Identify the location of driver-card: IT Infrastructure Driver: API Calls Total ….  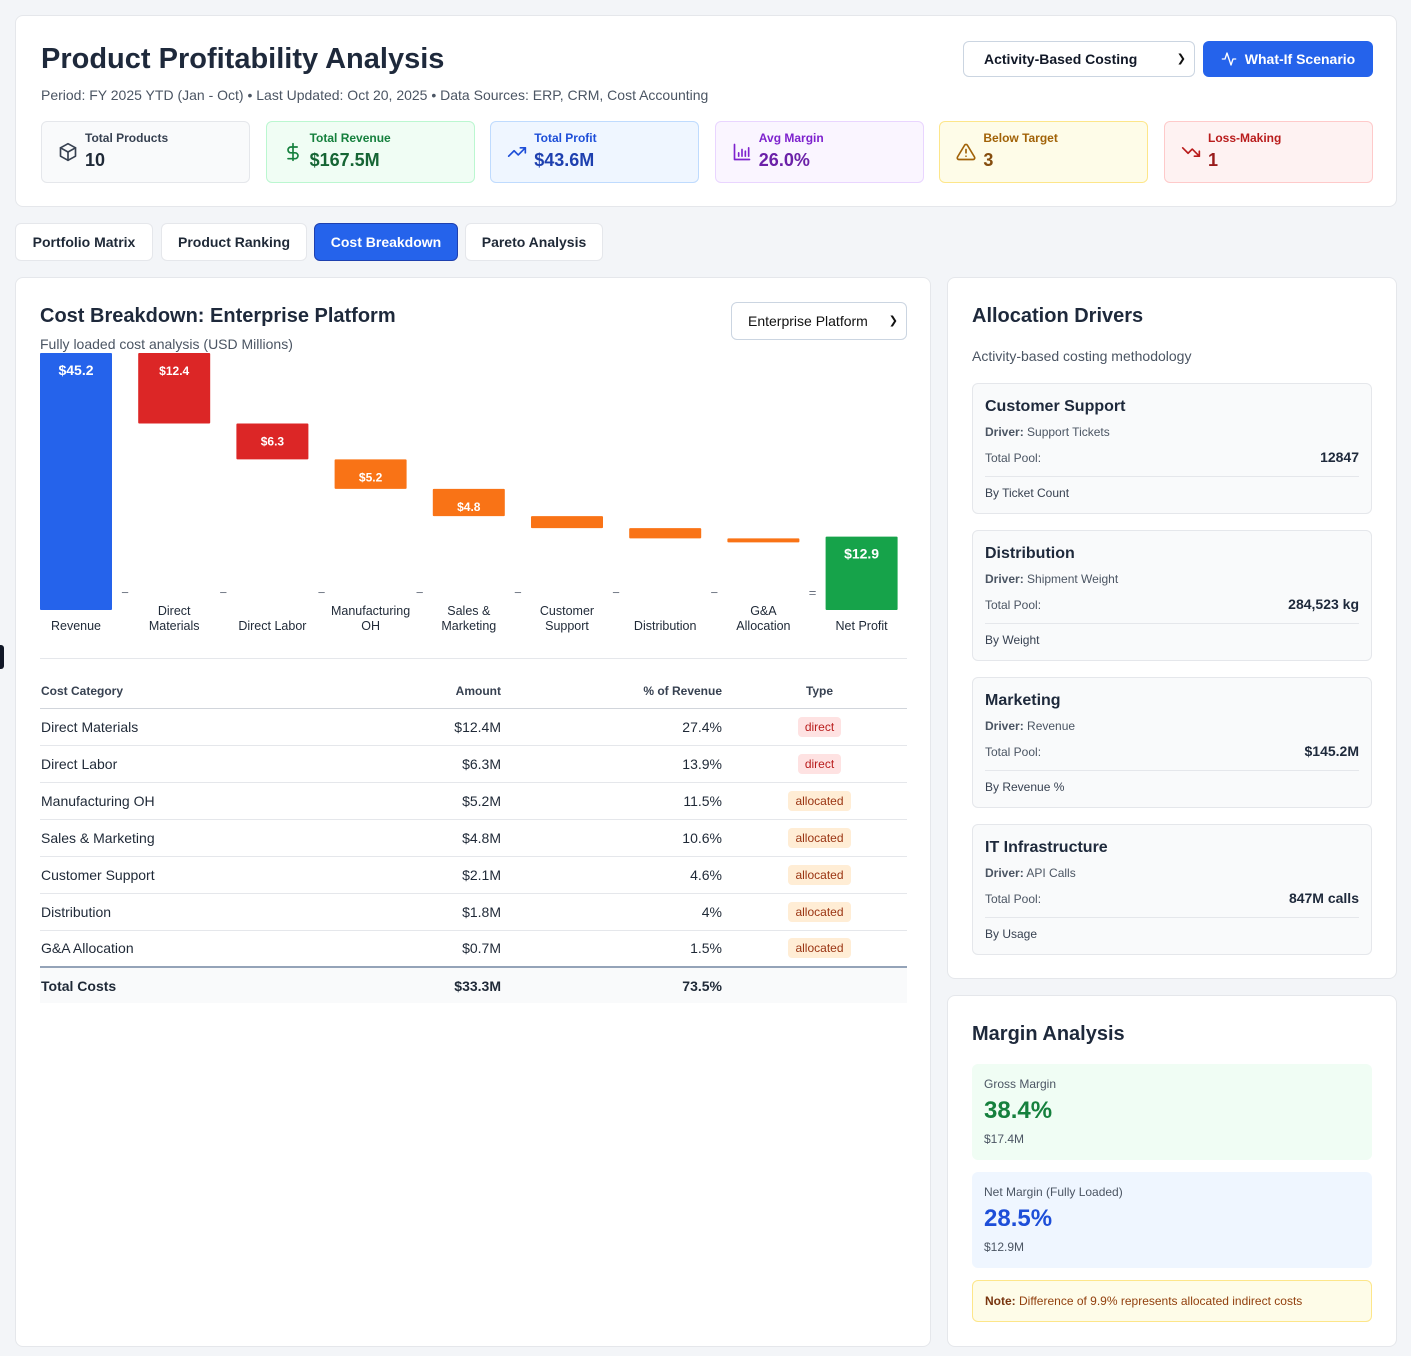
(1172, 889).